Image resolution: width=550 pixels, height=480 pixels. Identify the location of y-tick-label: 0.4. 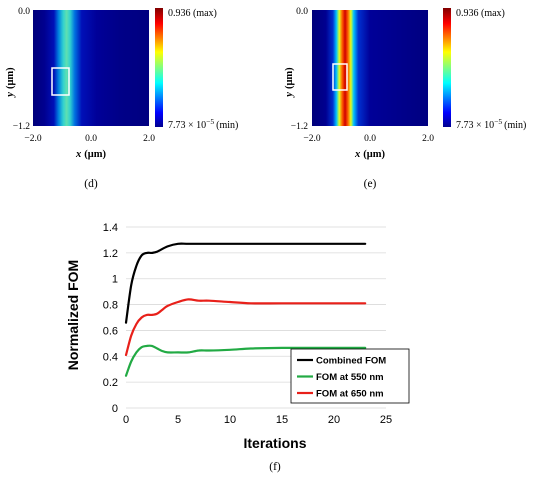
(110, 357).